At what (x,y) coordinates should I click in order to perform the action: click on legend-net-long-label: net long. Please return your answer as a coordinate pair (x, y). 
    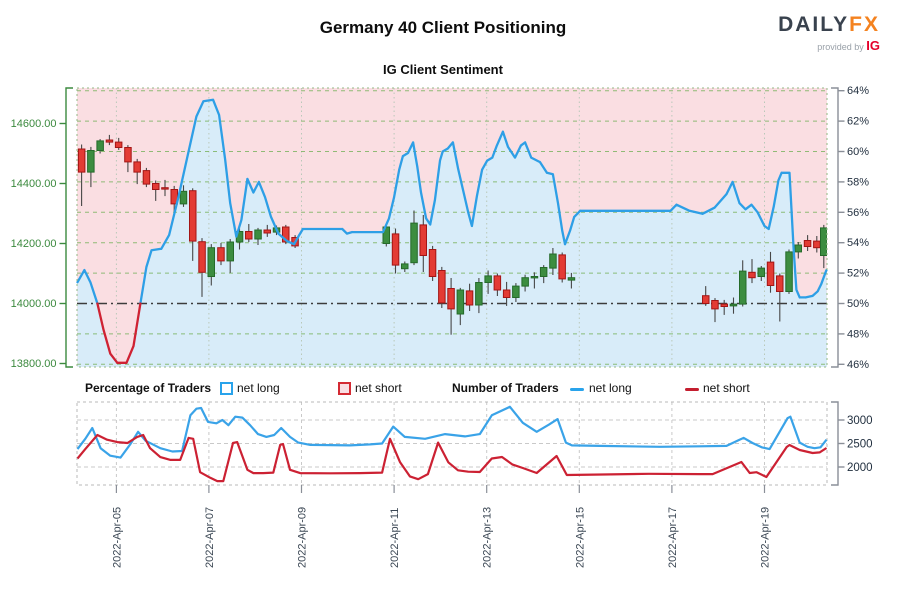
    Looking at the image, I should click on (258, 388).